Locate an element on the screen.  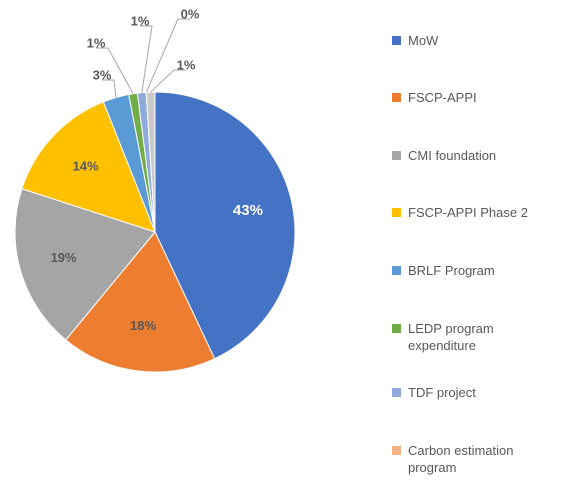
data-label: 18% is located at coordinates (143, 325).